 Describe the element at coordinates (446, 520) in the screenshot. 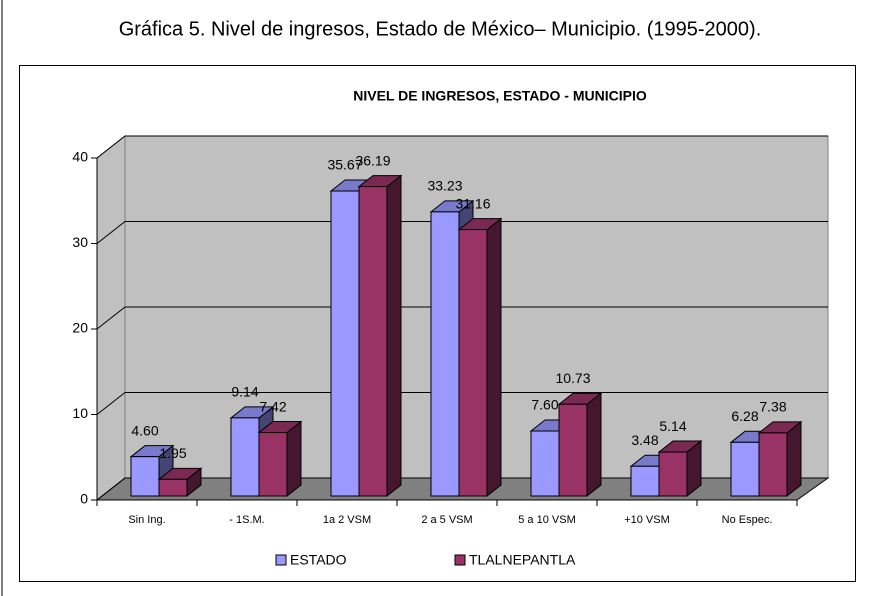

I see `x-tick-label: 2 a 5 VSM` at that location.